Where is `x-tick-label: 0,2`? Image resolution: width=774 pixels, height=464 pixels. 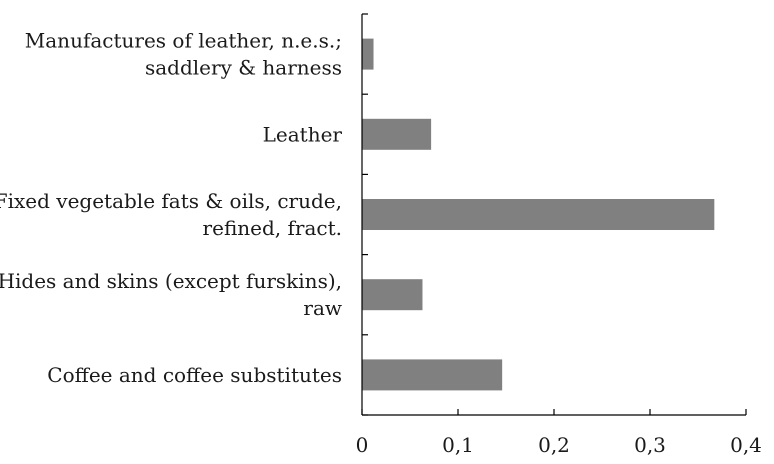 x-tick-label: 0,2 is located at coordinates (554, 445).